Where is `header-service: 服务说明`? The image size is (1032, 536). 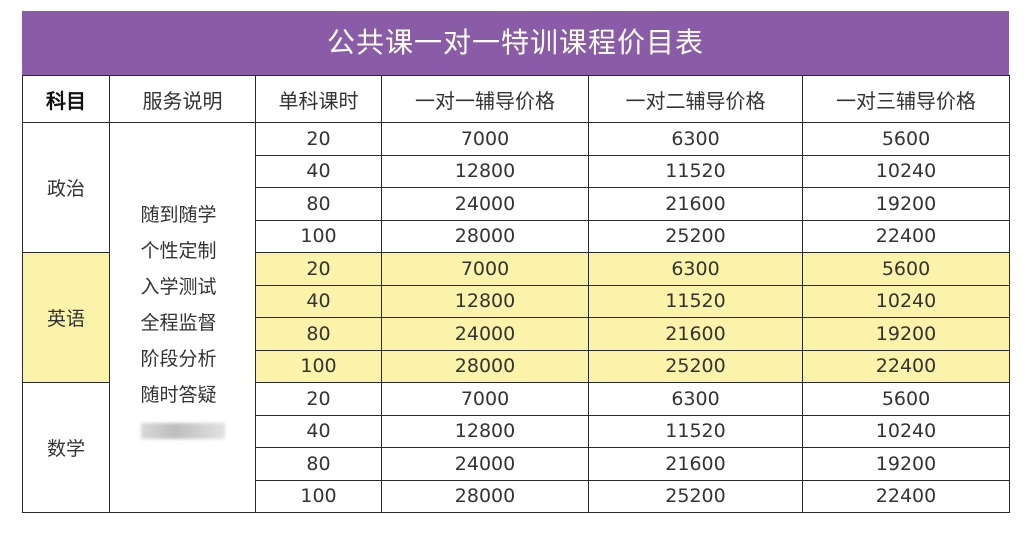
header-service: 服务说明 is located at coordinates (182, 99).